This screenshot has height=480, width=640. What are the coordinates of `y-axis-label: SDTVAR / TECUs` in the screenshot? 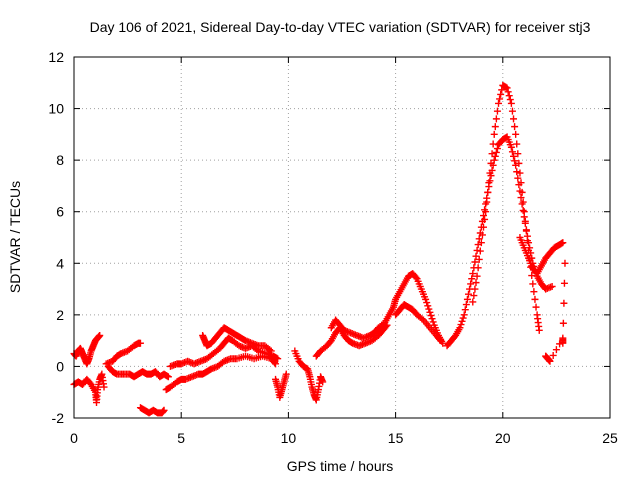 It's located at (15, 237).